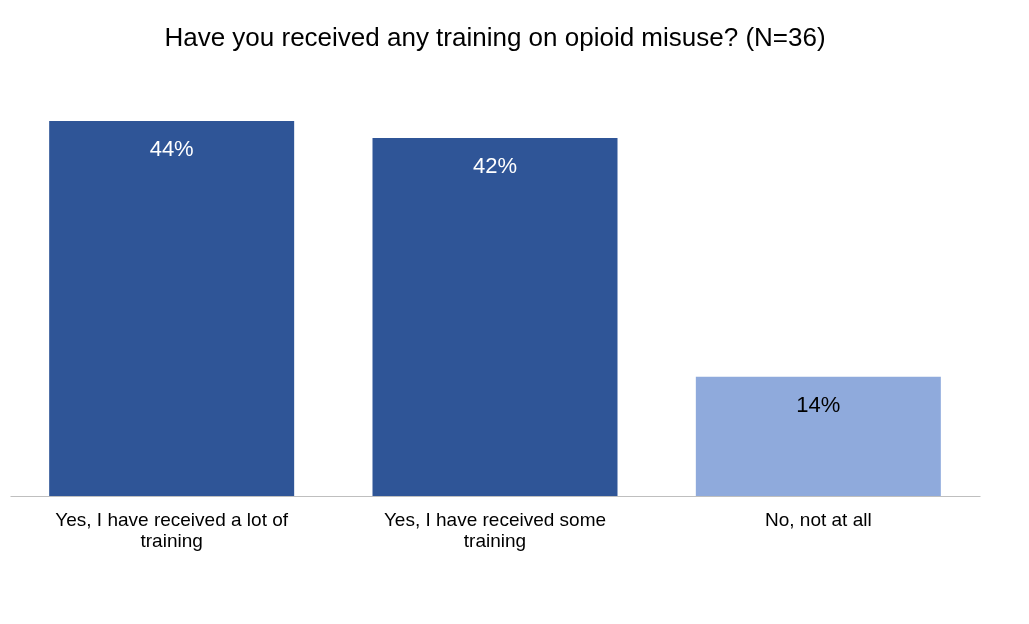 The image size is (1029, 624). Describe the element at coordinates (171, 148) in the screenshot. I see `data-label: 44%` at that location.